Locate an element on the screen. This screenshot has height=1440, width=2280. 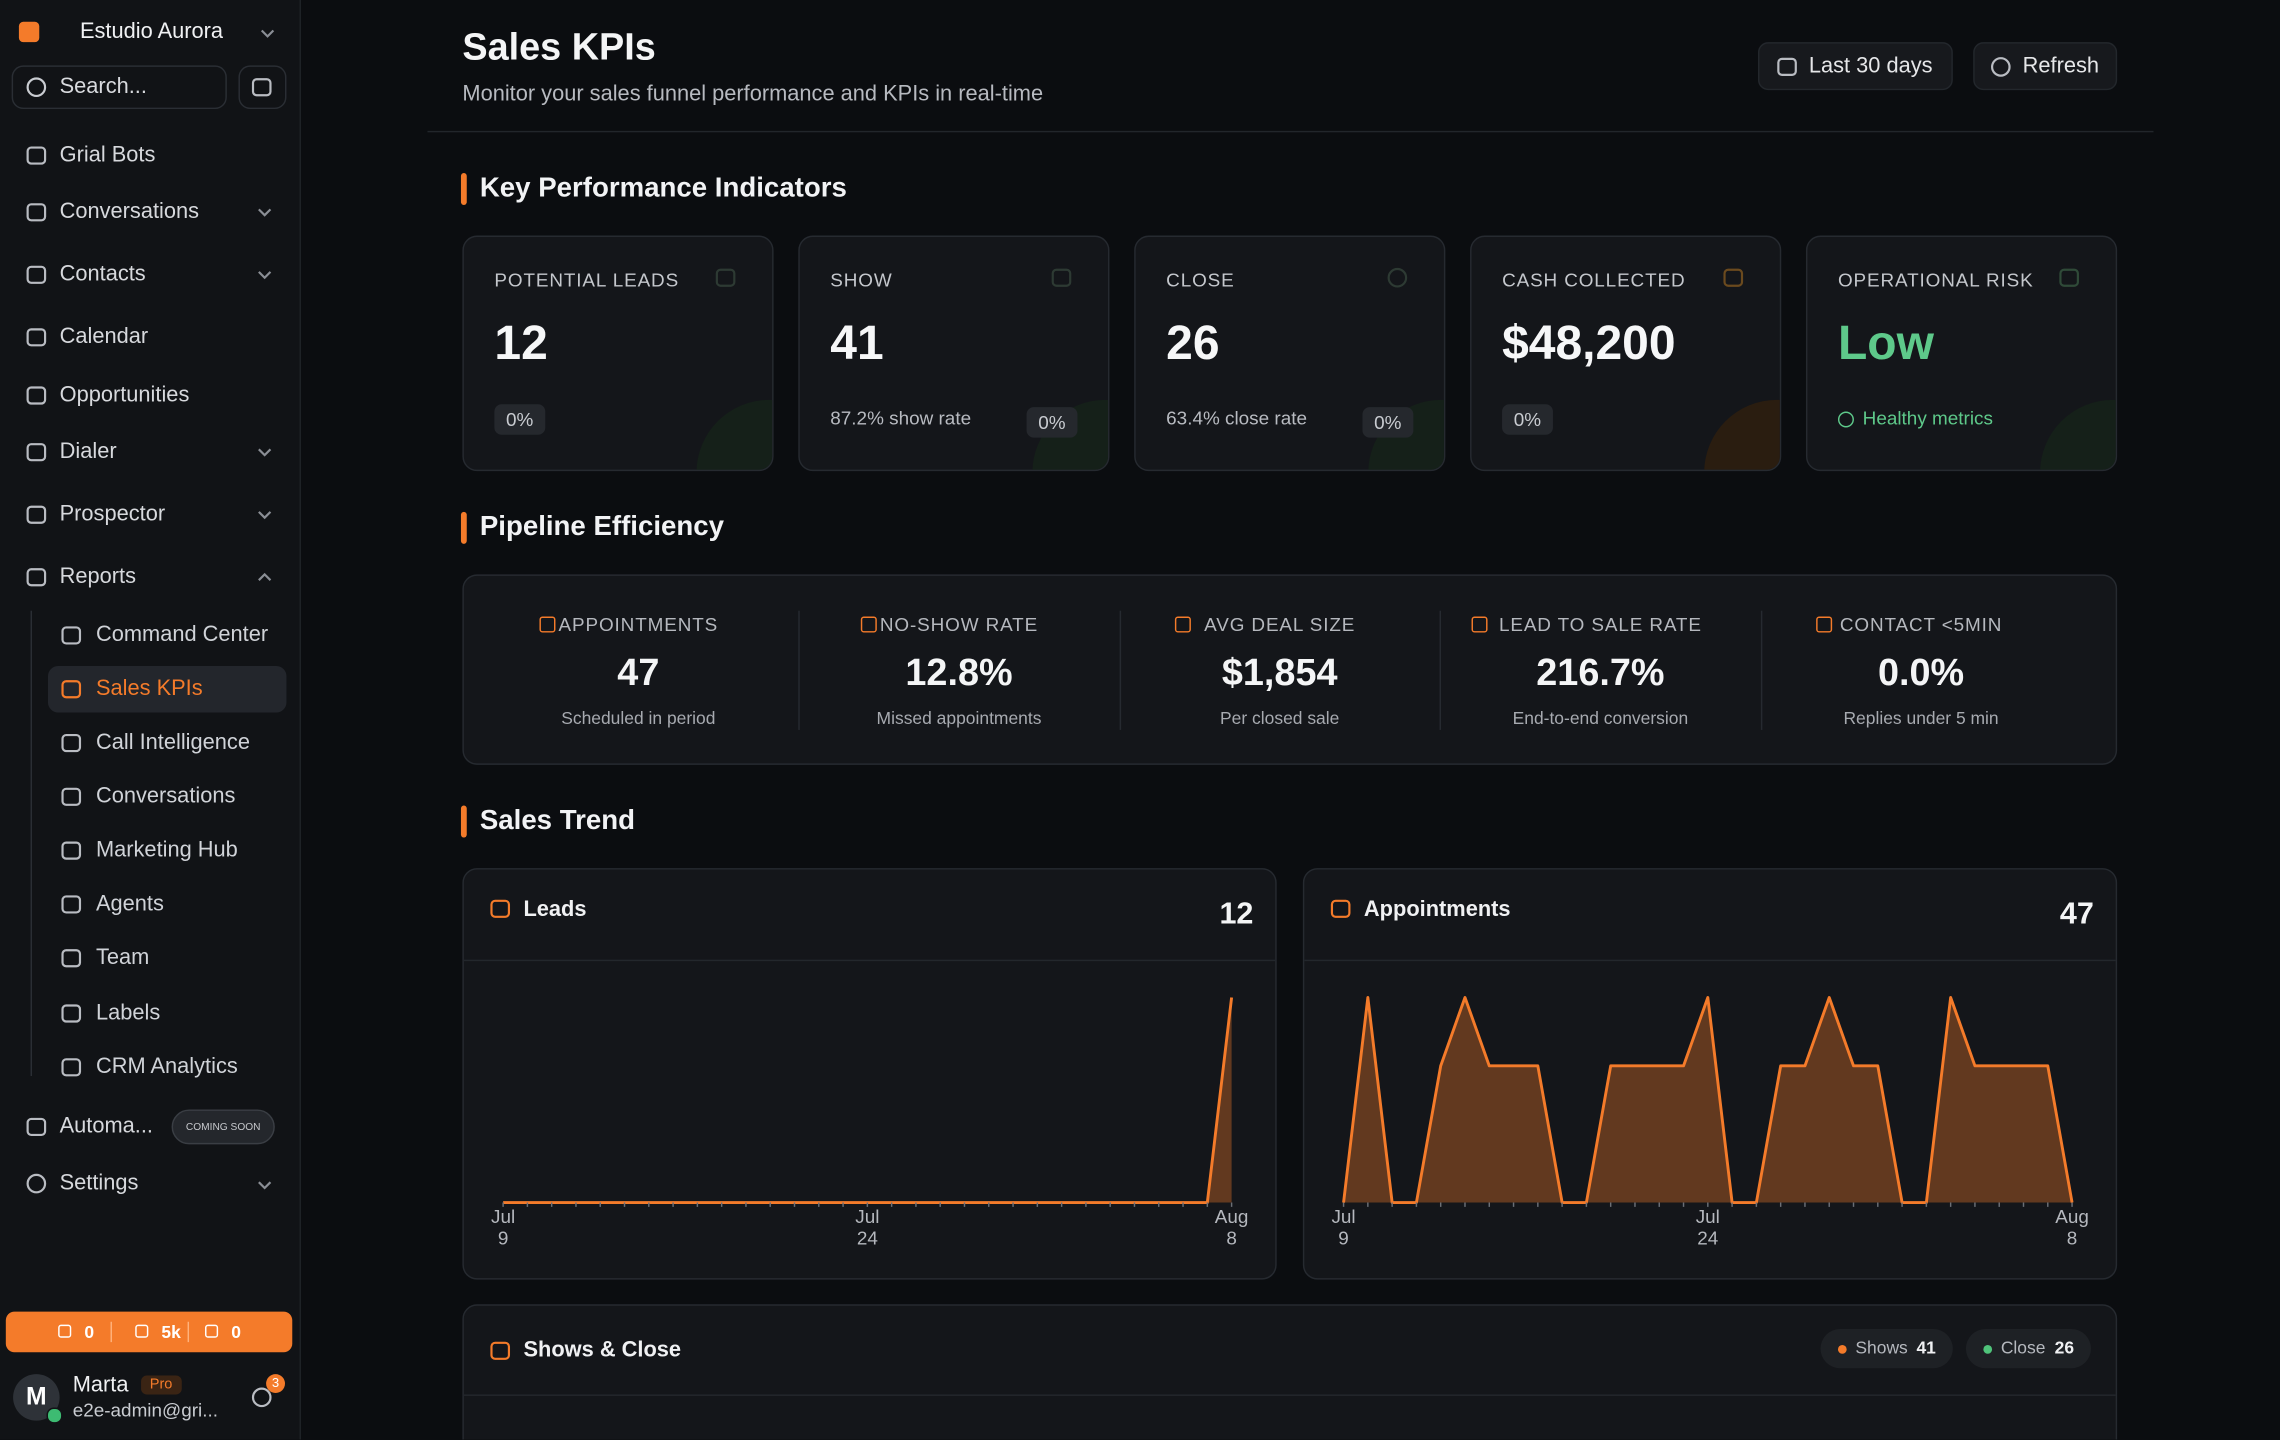
x-tick-label: Aug 8 is located at coordinates (2072, 1228).